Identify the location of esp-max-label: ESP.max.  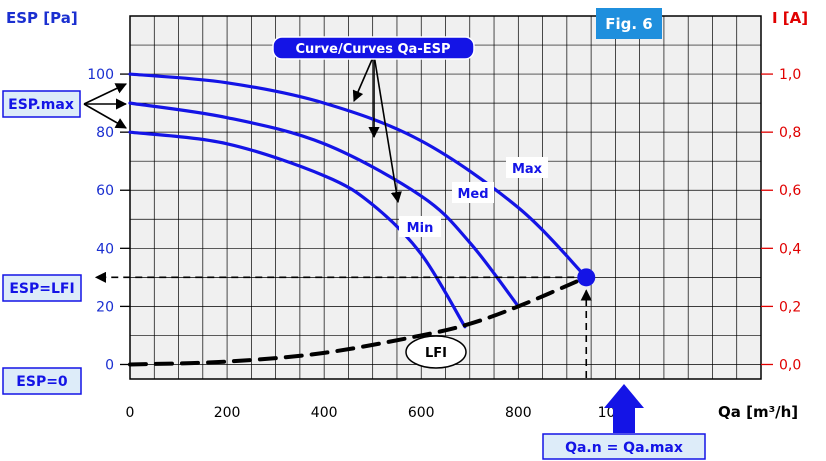
(41, 105).